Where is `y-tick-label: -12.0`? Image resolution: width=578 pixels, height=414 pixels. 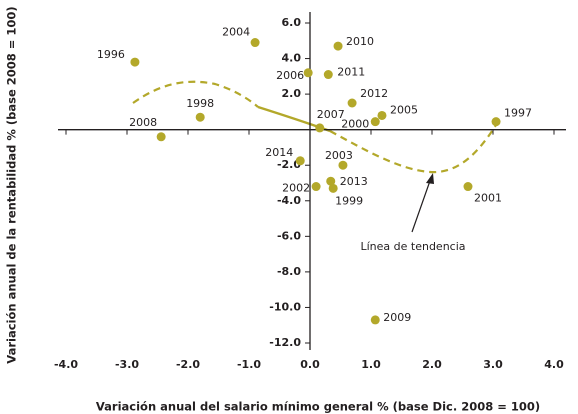 y-tick-label: -12.0 is located at coordinates (285, 342).